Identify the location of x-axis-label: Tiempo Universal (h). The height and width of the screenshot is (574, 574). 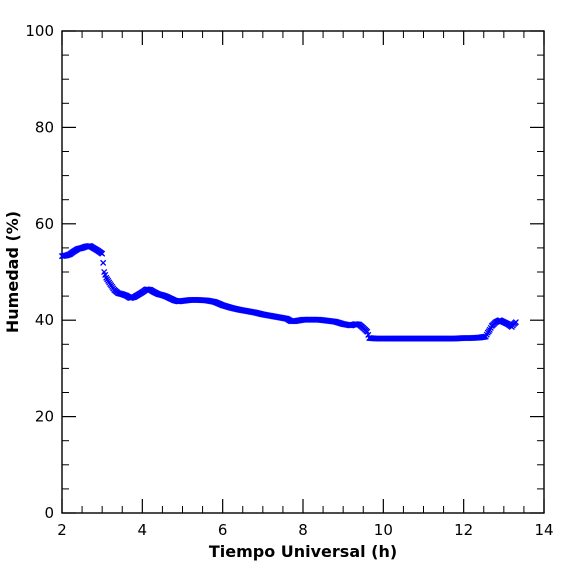
(303, 551).